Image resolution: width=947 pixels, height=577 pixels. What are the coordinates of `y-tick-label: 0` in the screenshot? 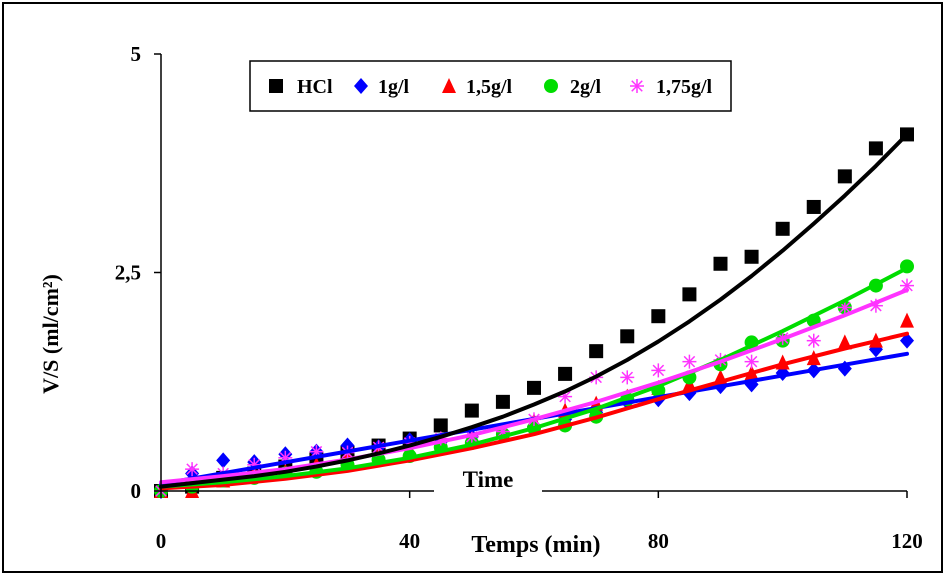 It's located at (136, 491).